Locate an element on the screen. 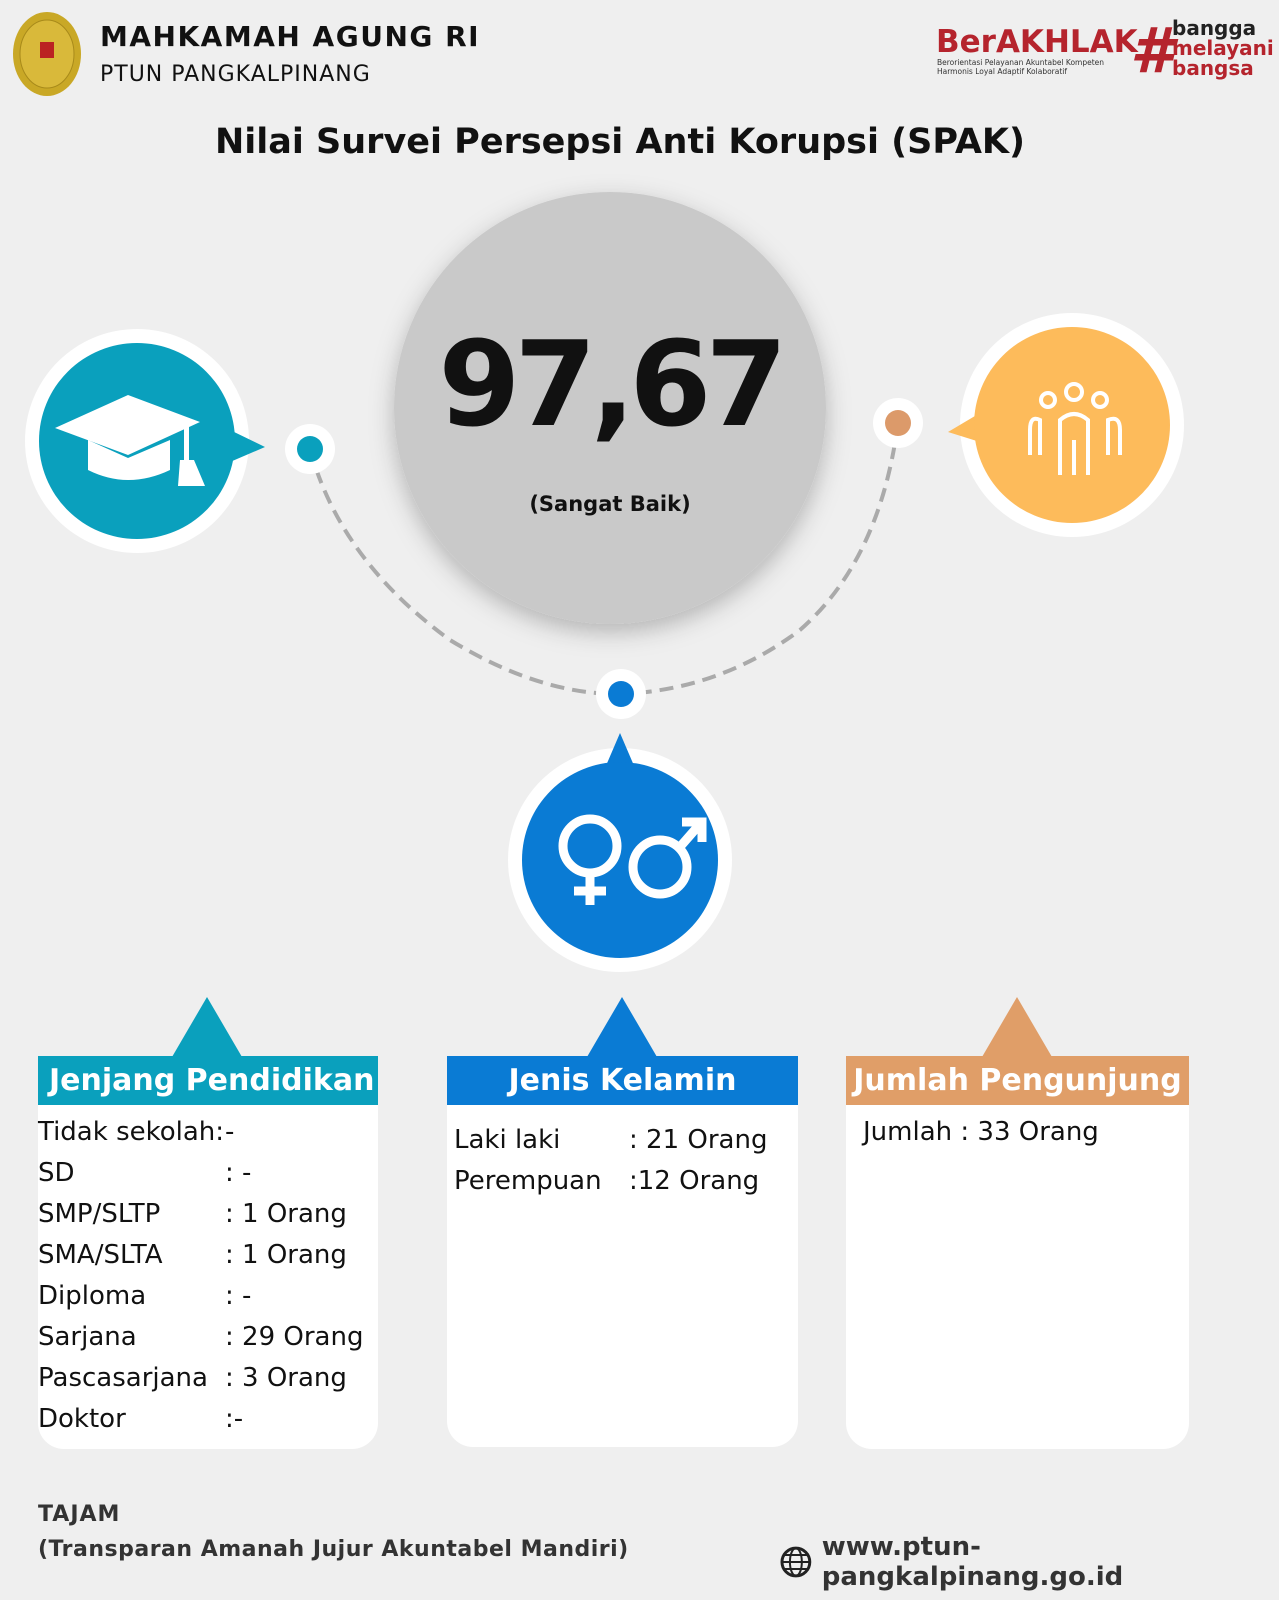 Image resolution: width=1279 pixels, height=1600 pixels. people-circle is located at coordinates (1066, 425).